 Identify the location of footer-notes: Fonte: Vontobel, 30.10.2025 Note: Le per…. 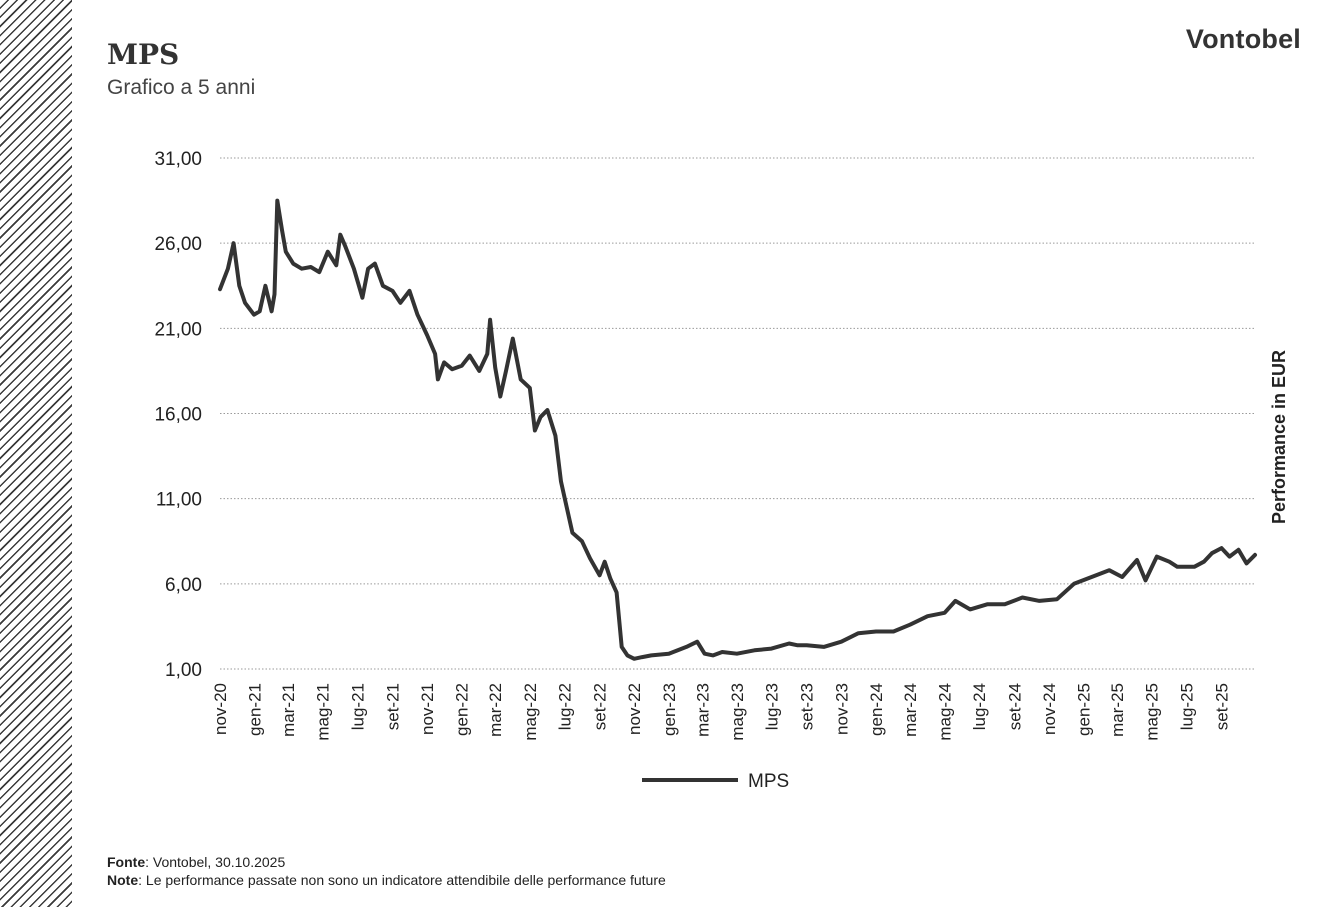
(386, 871).